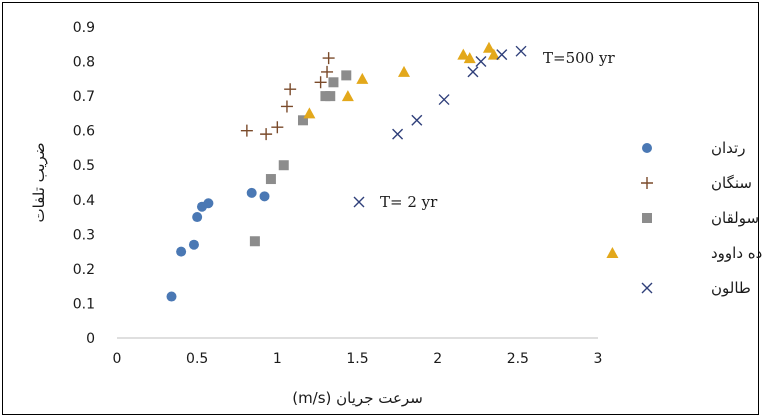 Image resolution: width=763 pixels, height=419 pixels. Describe the element at coordinates (696, 183) in the screenshot. I see `legend-item: سنگان` at that location.